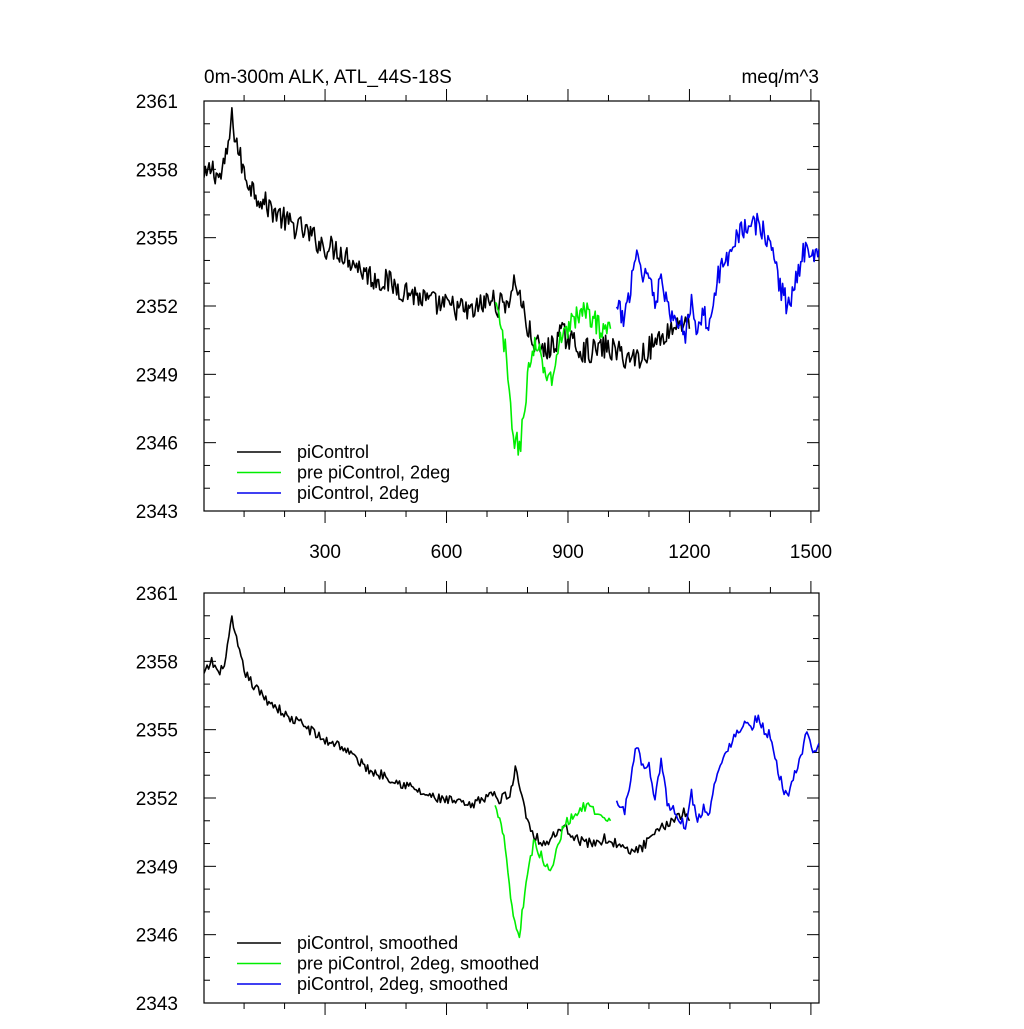  What do you see at coordinates (325, 552) in the screenshot?
I see `x-tick-label: 300` at bounding box center [325, 552].